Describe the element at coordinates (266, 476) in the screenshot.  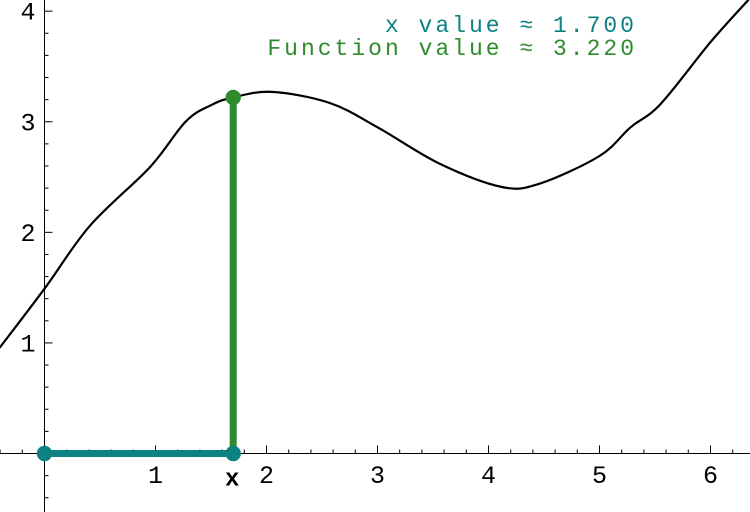
I see `x-tick-label: 2` at that location.